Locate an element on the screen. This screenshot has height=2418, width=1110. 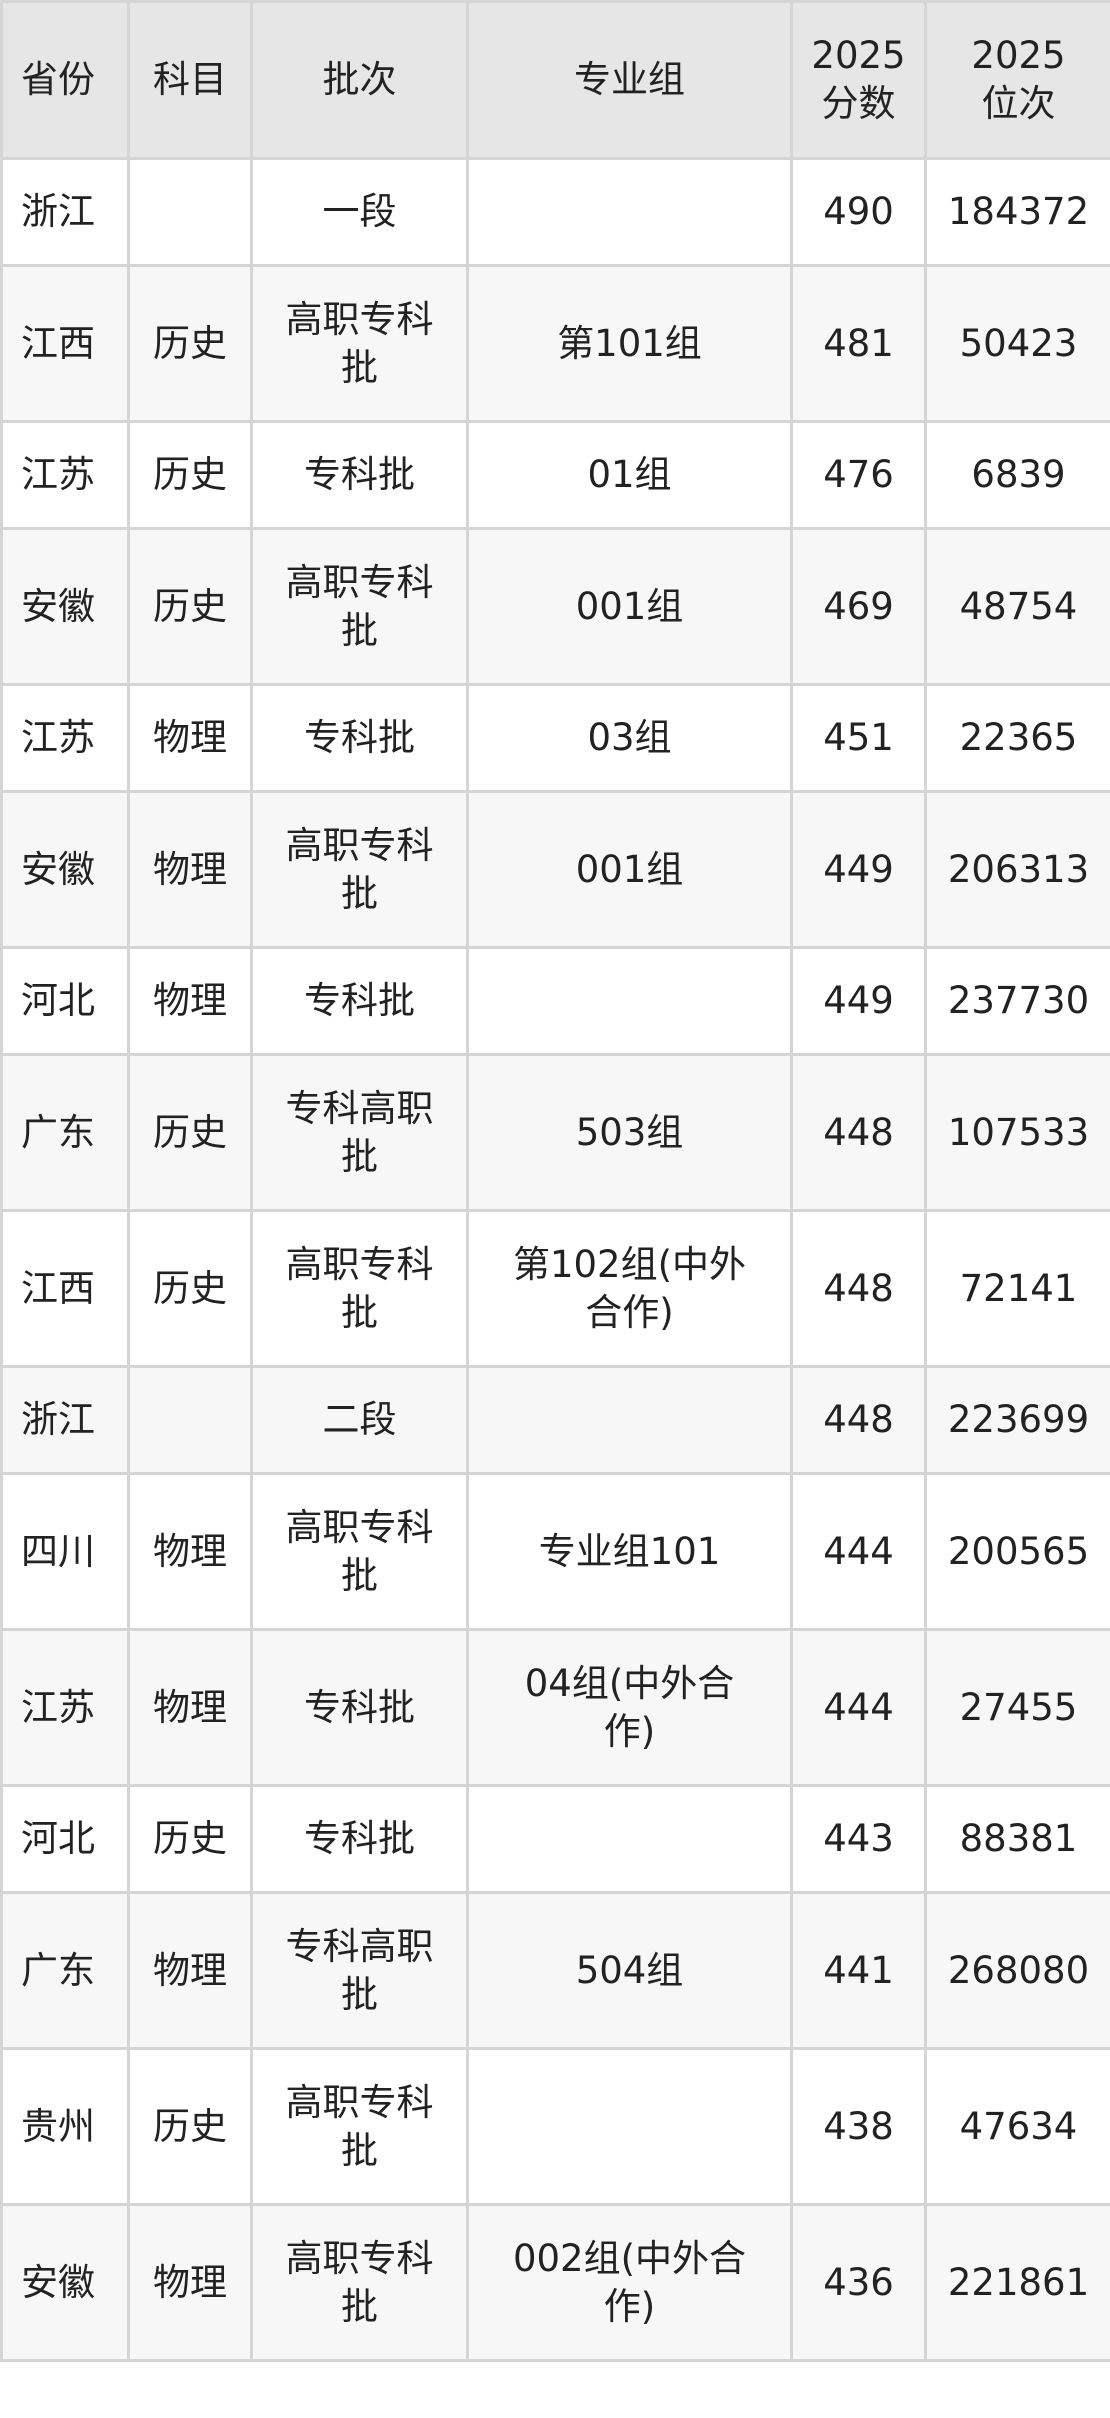
header-score: 2025分数 is located at coordinates (858, 80).